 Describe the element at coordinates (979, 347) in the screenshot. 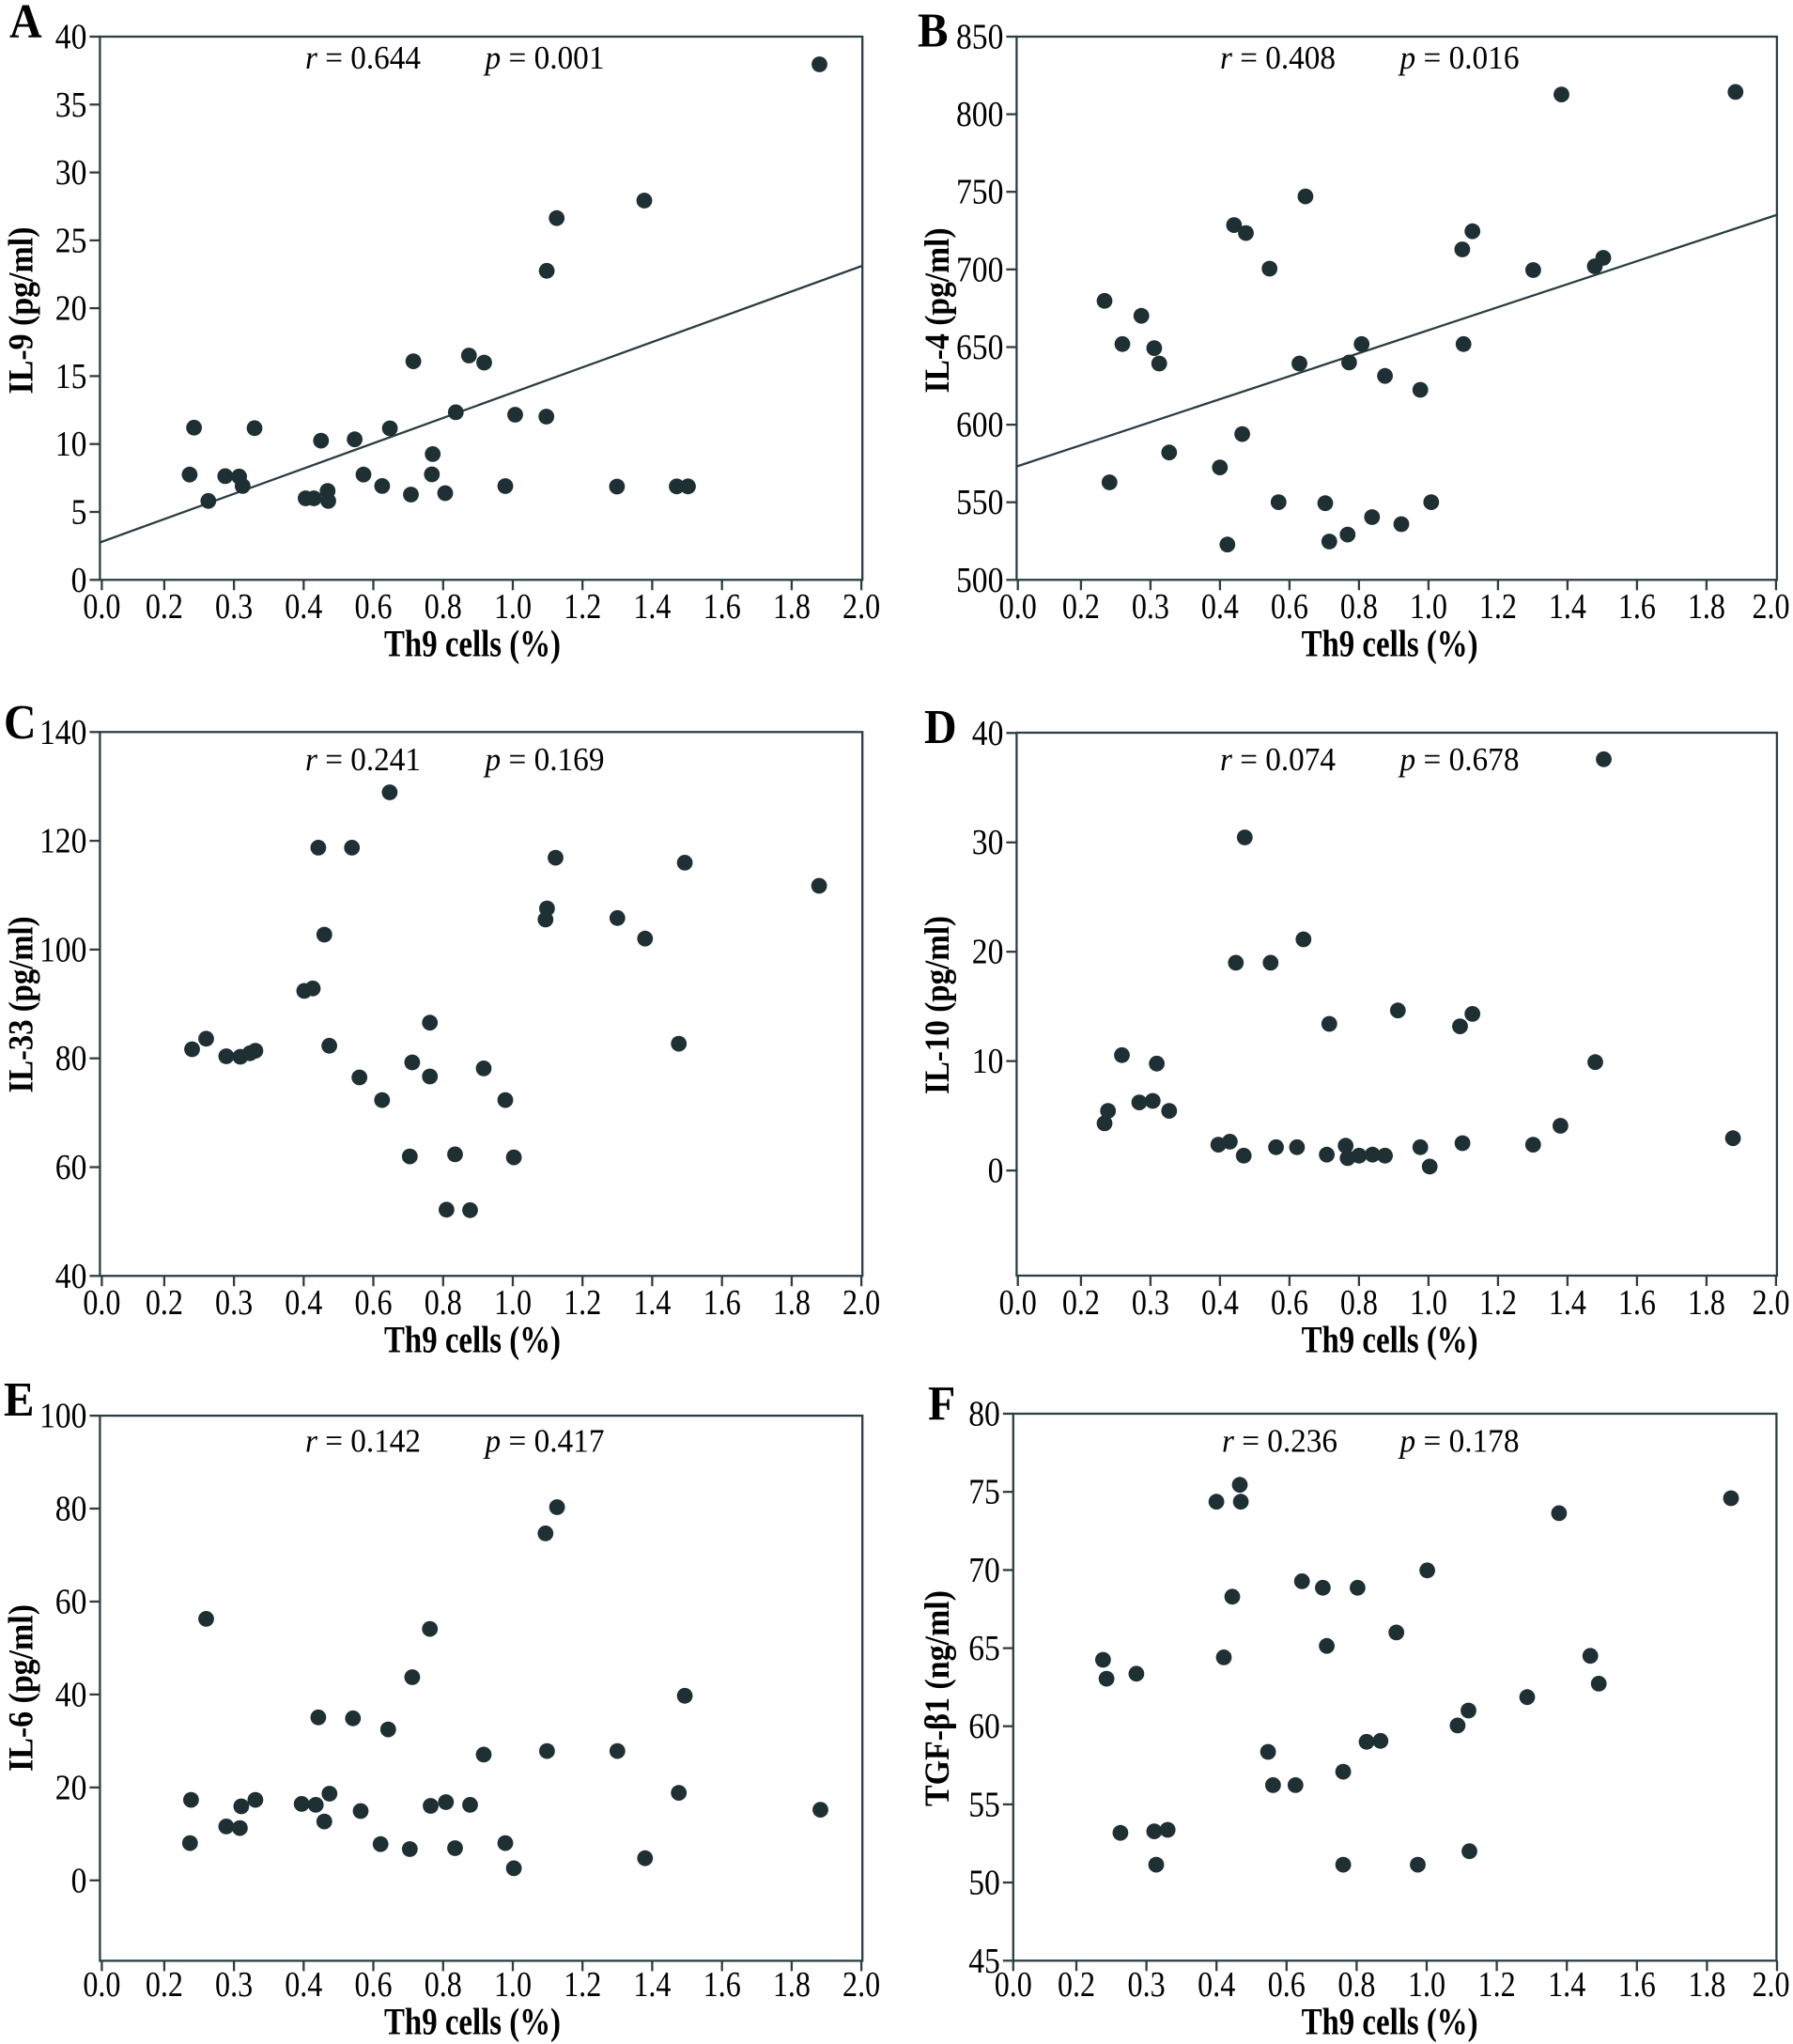

I see `svg-text: 650` at that location.